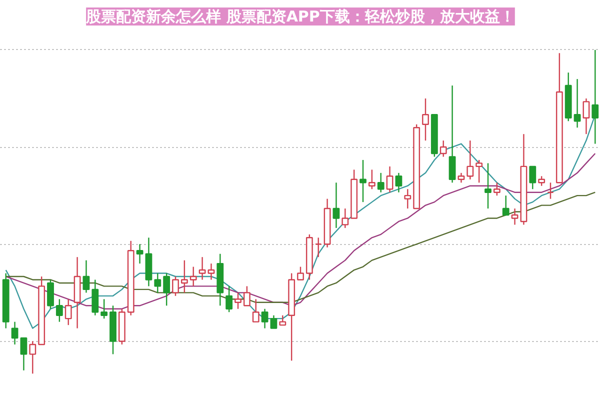  I want to click on chart-title: 股票配资新余怎么样 股票配资APP下载：轻松炒股，放大收益！, so click(300, 17).